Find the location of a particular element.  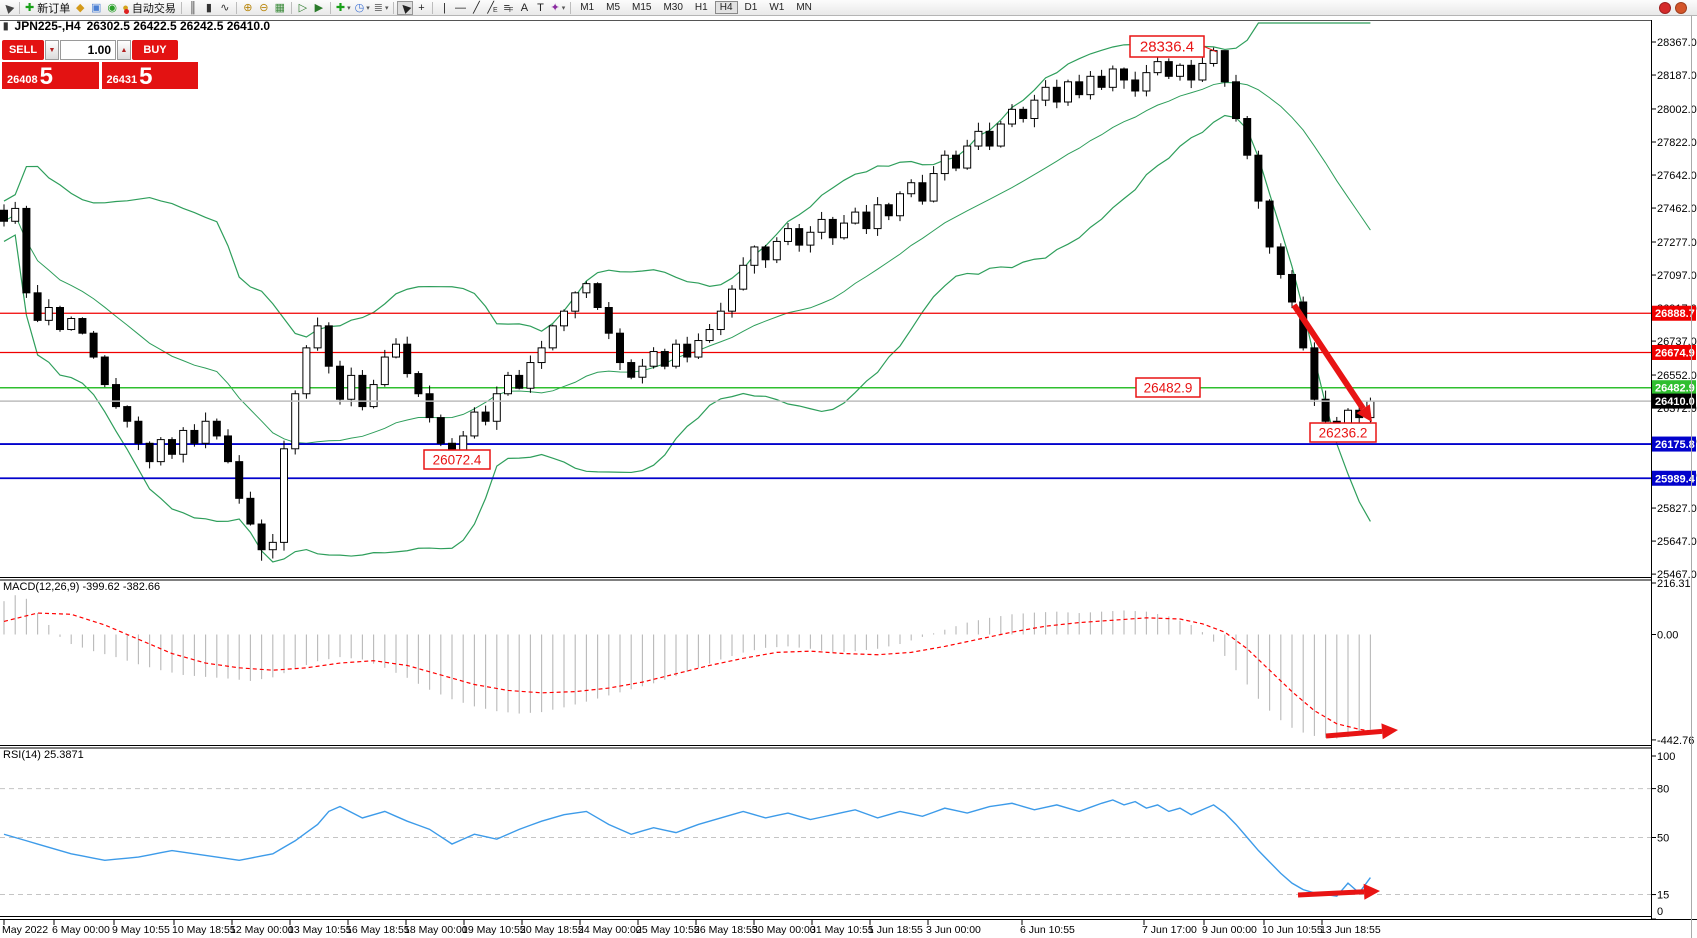

macd-scale-label: 216.31 is located at coordinates (1674, 584).